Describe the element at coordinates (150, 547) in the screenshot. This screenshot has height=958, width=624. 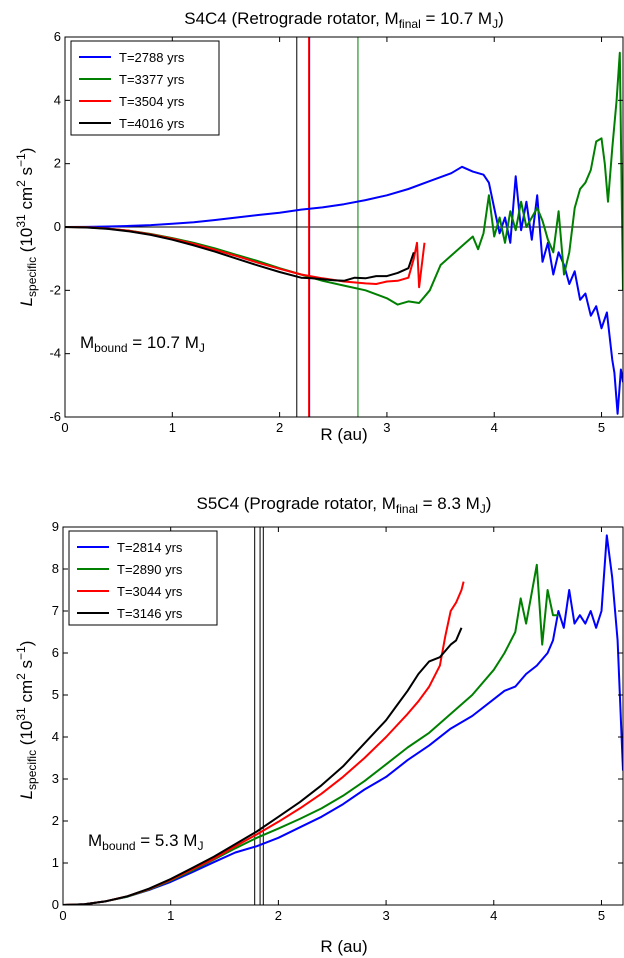
I see `legend-label: T=2814 yrs` at that location.